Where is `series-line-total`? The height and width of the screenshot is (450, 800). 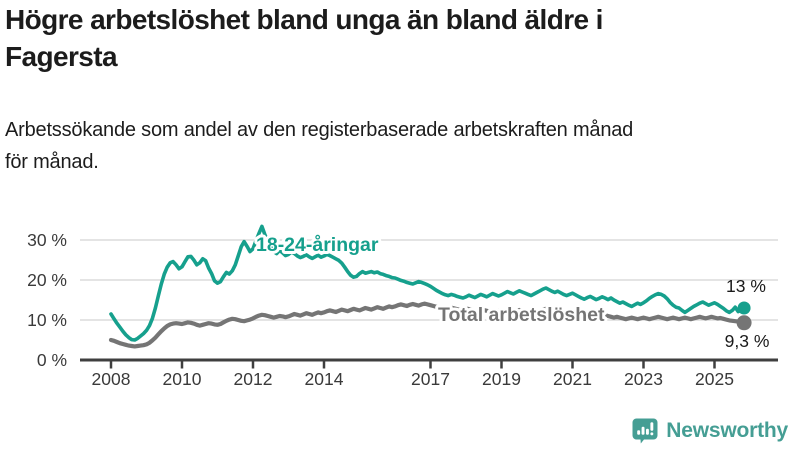
series-line-total is located at coordinates (427, 325).